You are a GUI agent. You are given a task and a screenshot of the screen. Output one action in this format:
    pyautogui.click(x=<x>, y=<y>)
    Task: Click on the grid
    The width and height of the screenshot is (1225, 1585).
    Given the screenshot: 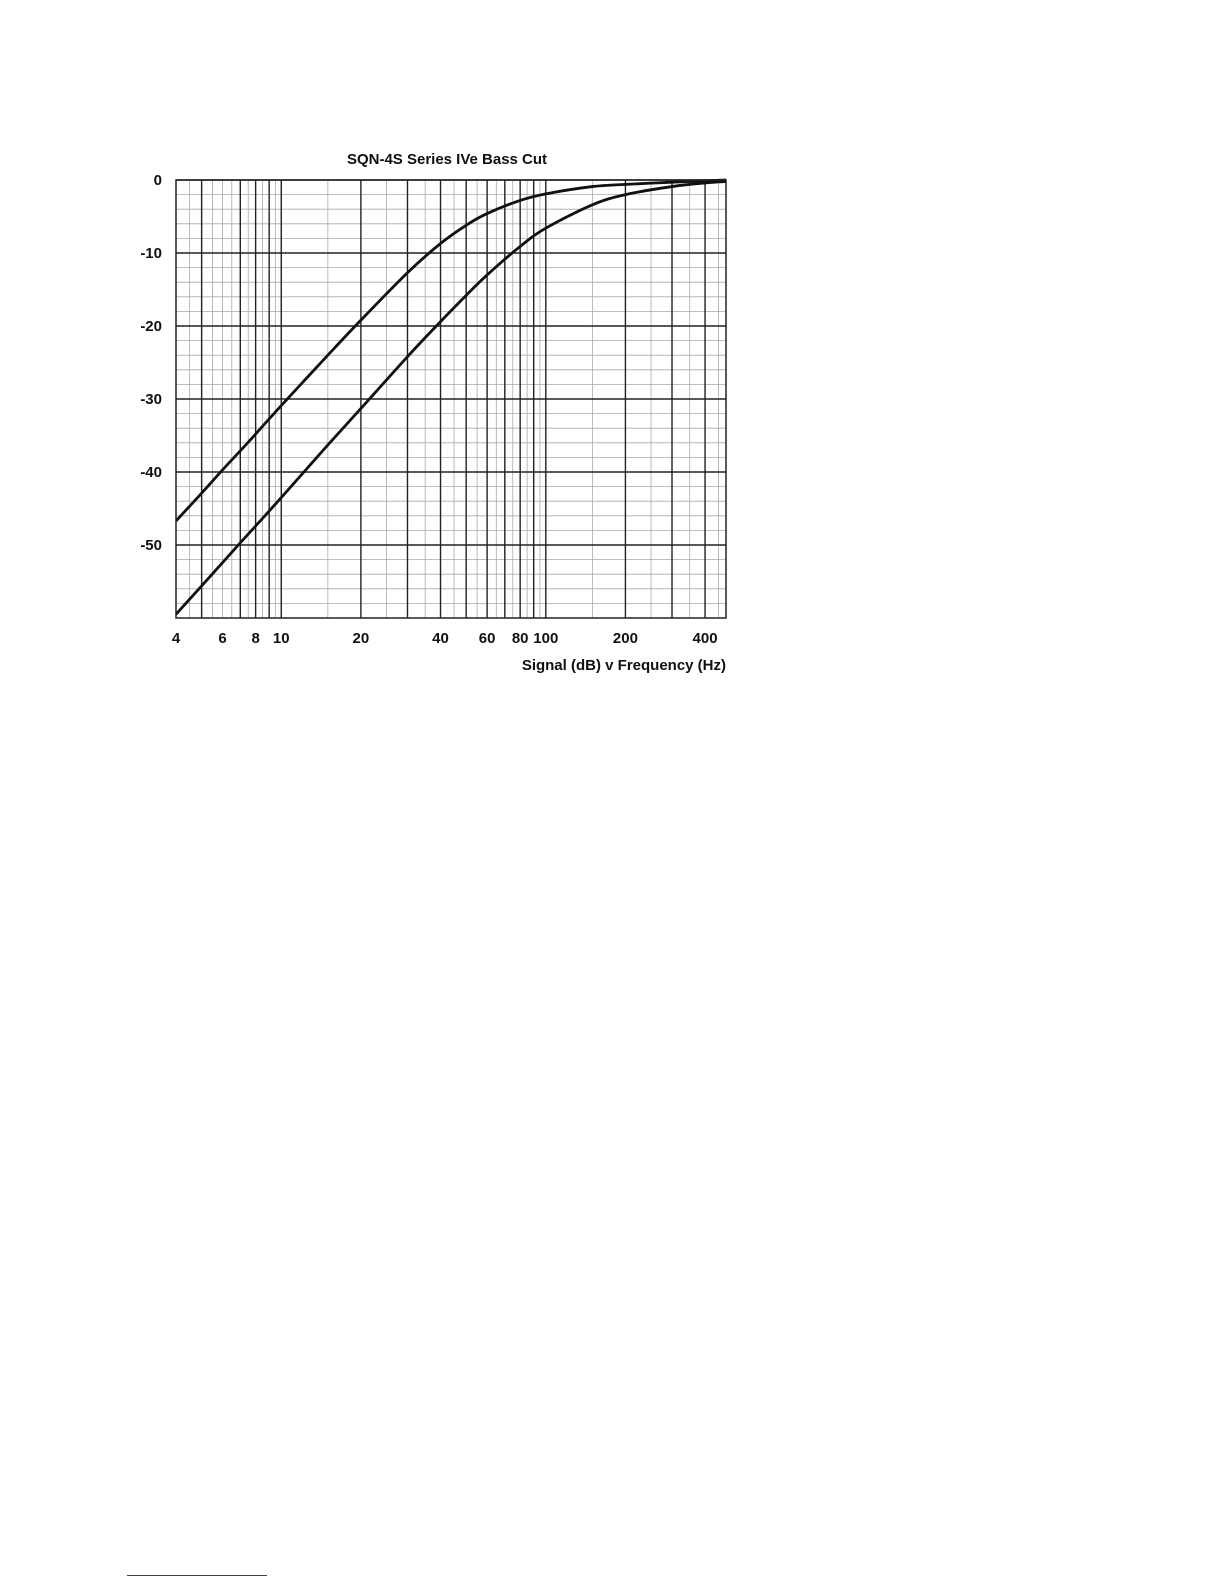 What is the action you would take?
    pyautogui.click(x=451, y=398)
    